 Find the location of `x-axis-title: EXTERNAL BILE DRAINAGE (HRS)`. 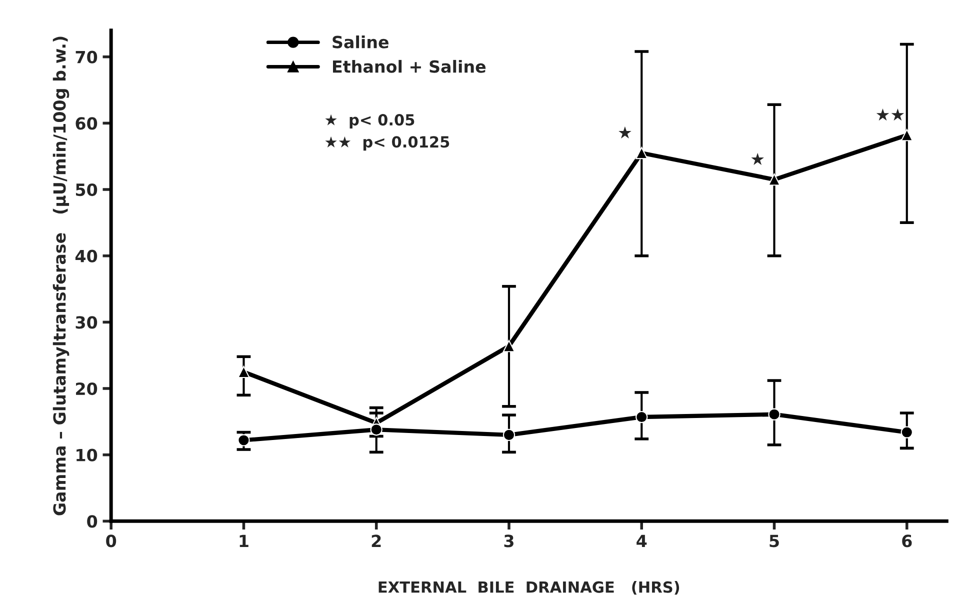

x-axis-title: EXTERNAL BILE DRAINAGE (HRS) is located at coordinates (529, 588).